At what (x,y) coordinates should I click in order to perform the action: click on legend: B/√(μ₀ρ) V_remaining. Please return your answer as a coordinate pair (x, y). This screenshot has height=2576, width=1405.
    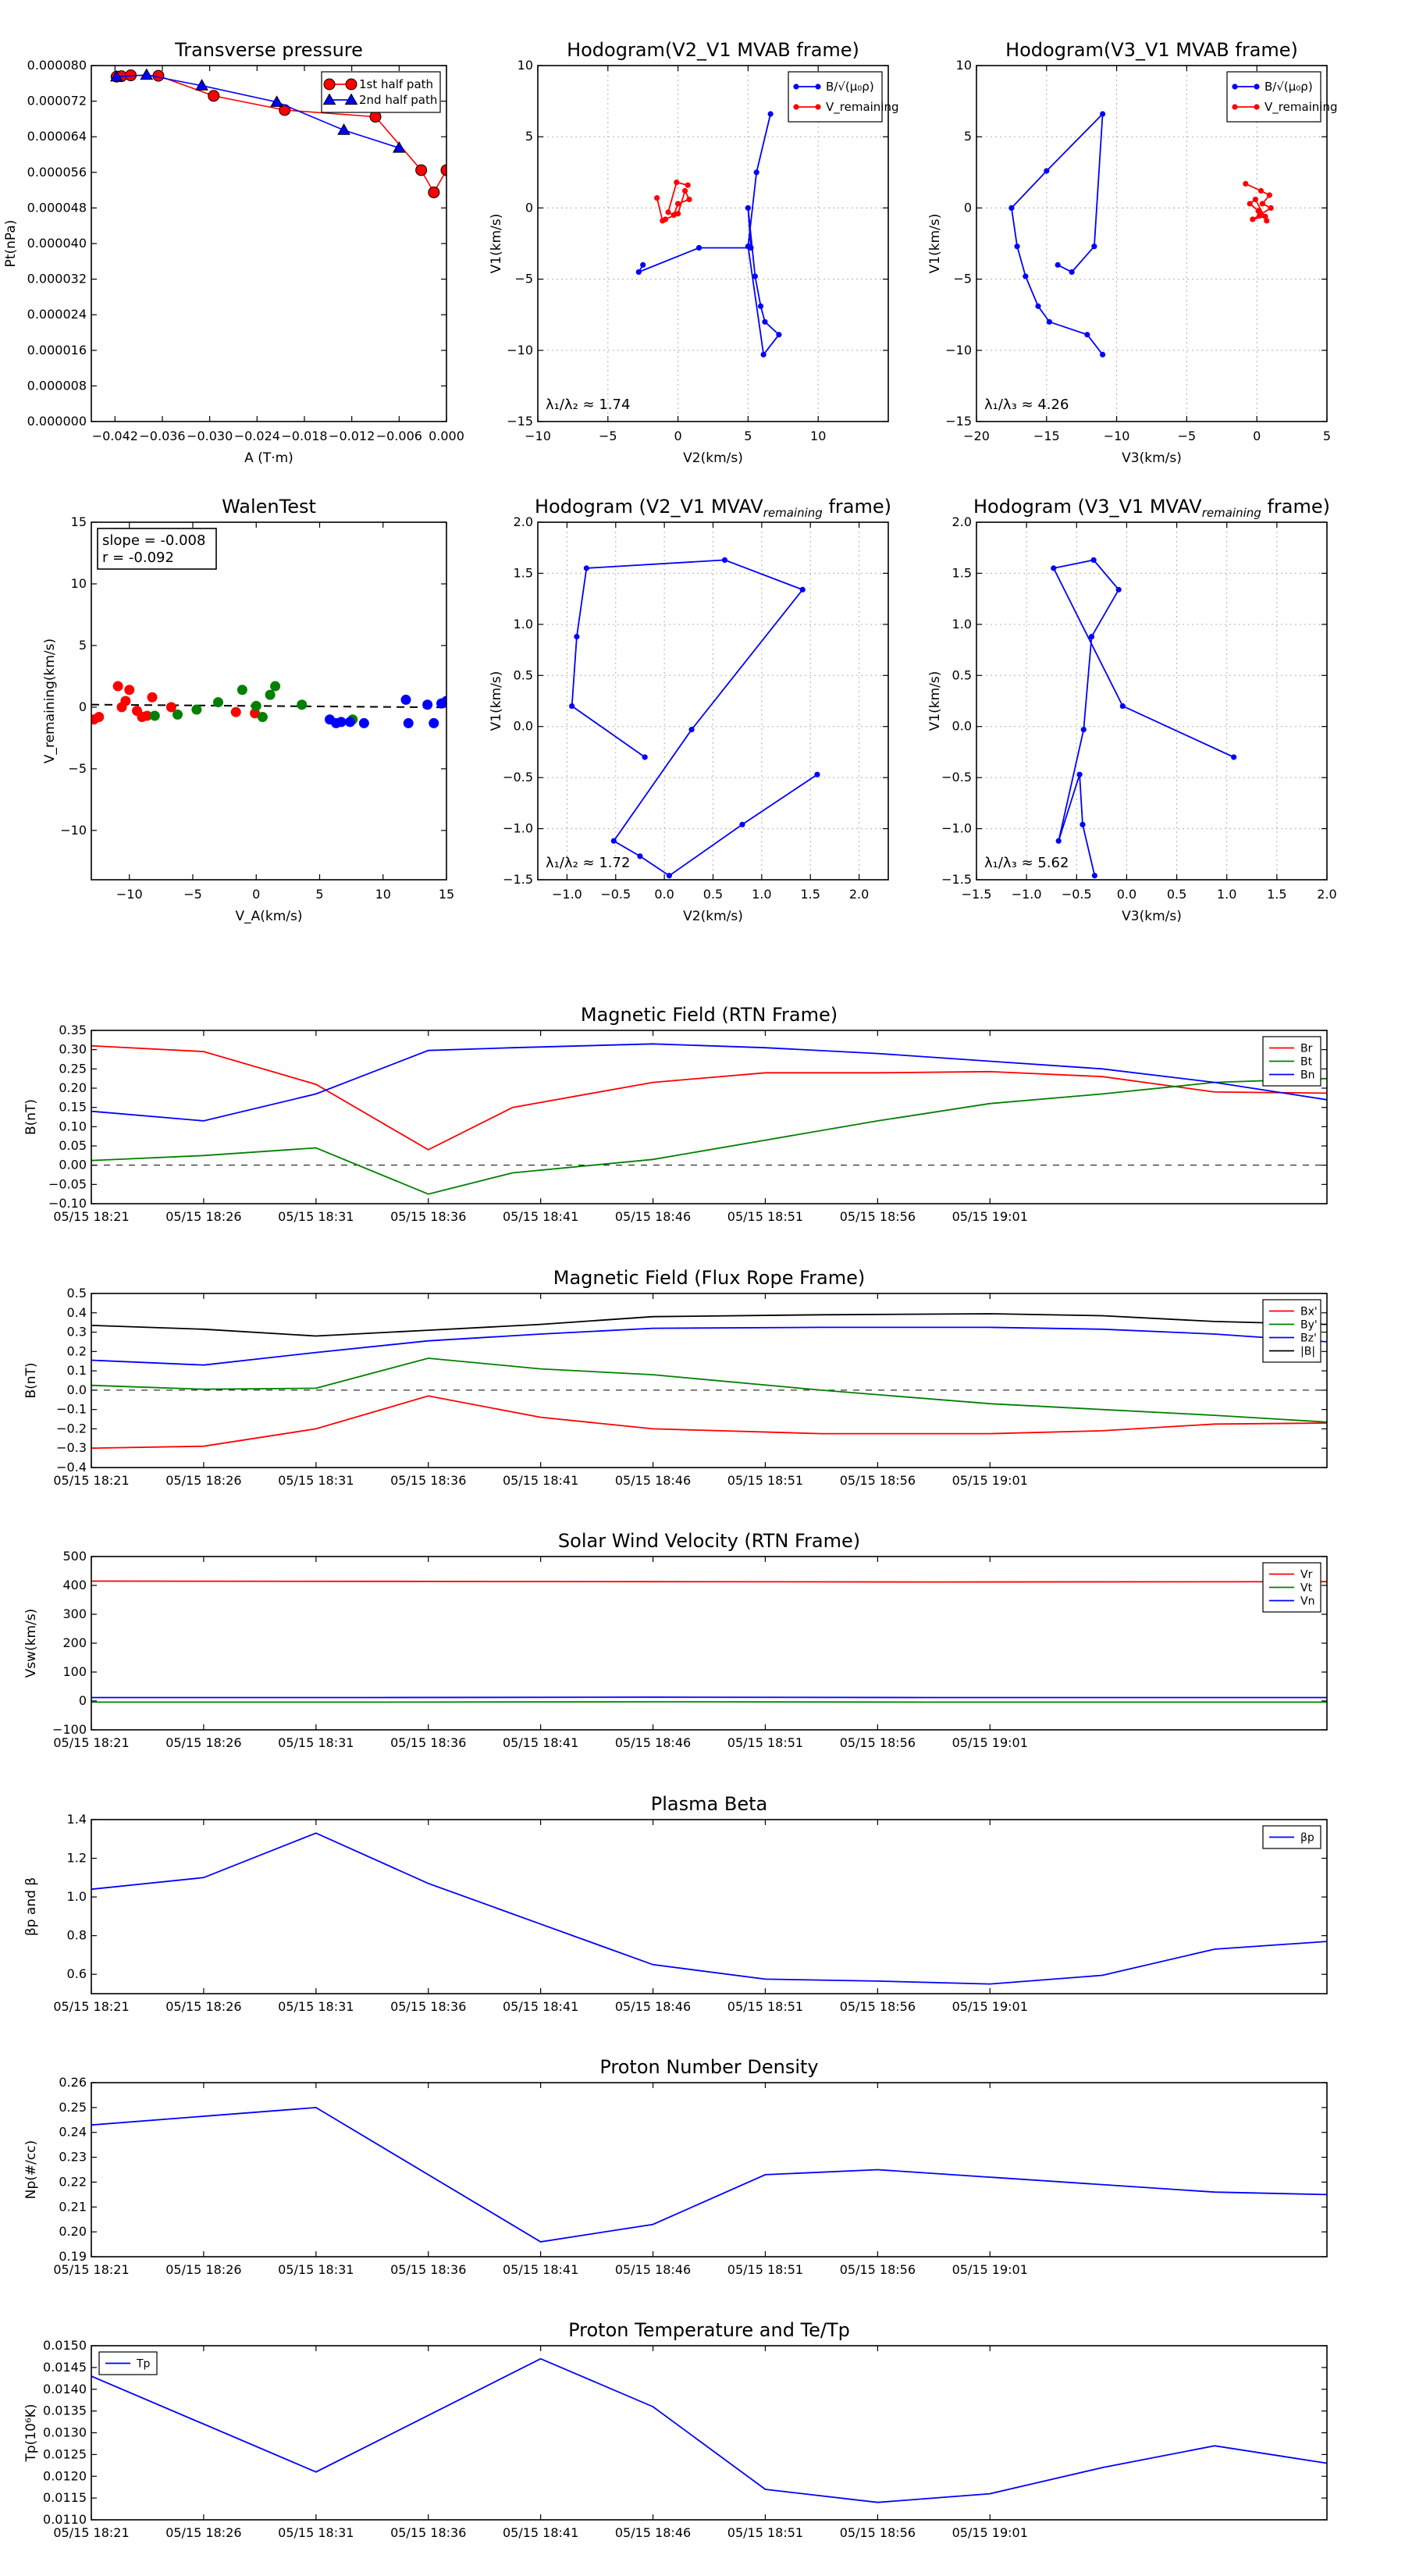
    Looking at the image, I should click on (843, 97).